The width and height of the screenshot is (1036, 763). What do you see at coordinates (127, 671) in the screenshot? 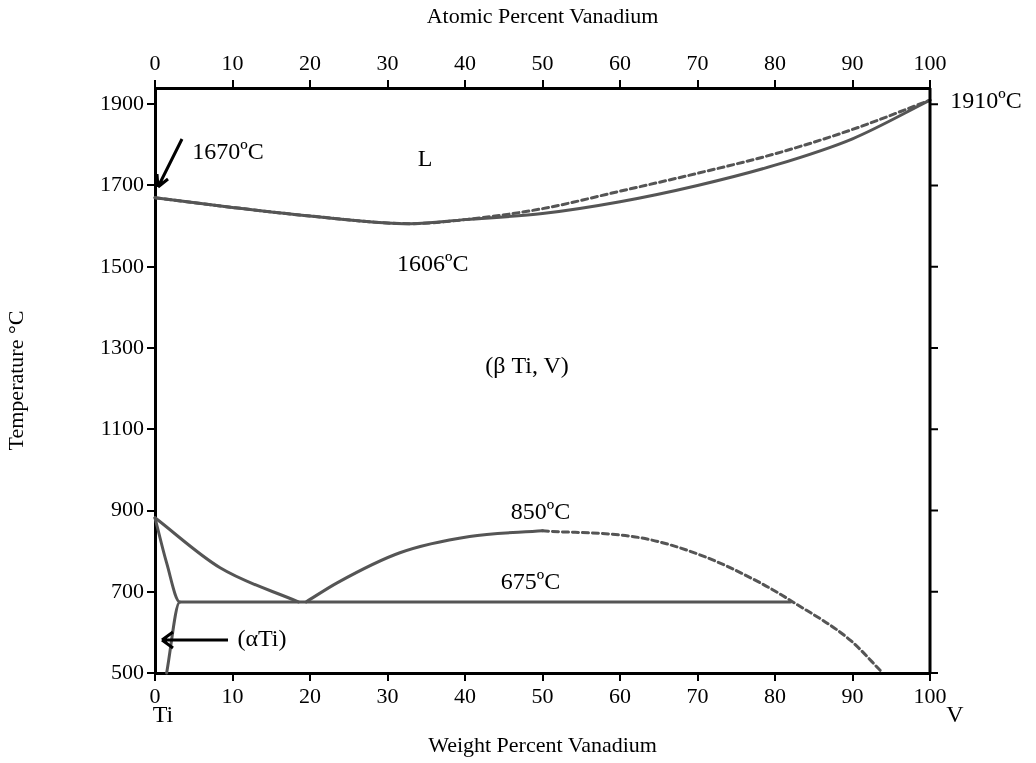
I see `y-tick-label: 500` at bounding box center [127, 671].